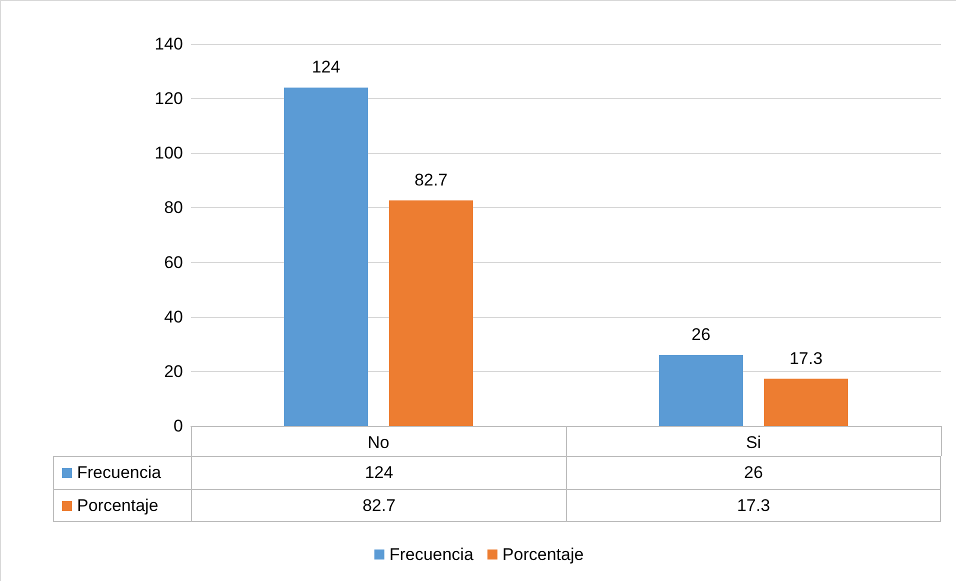 The height and width of the screenshot is (581, 956). Describe the element at coordinates (431, 554) in the screenshot. I see `legend-label: Frecuencia` at that location.